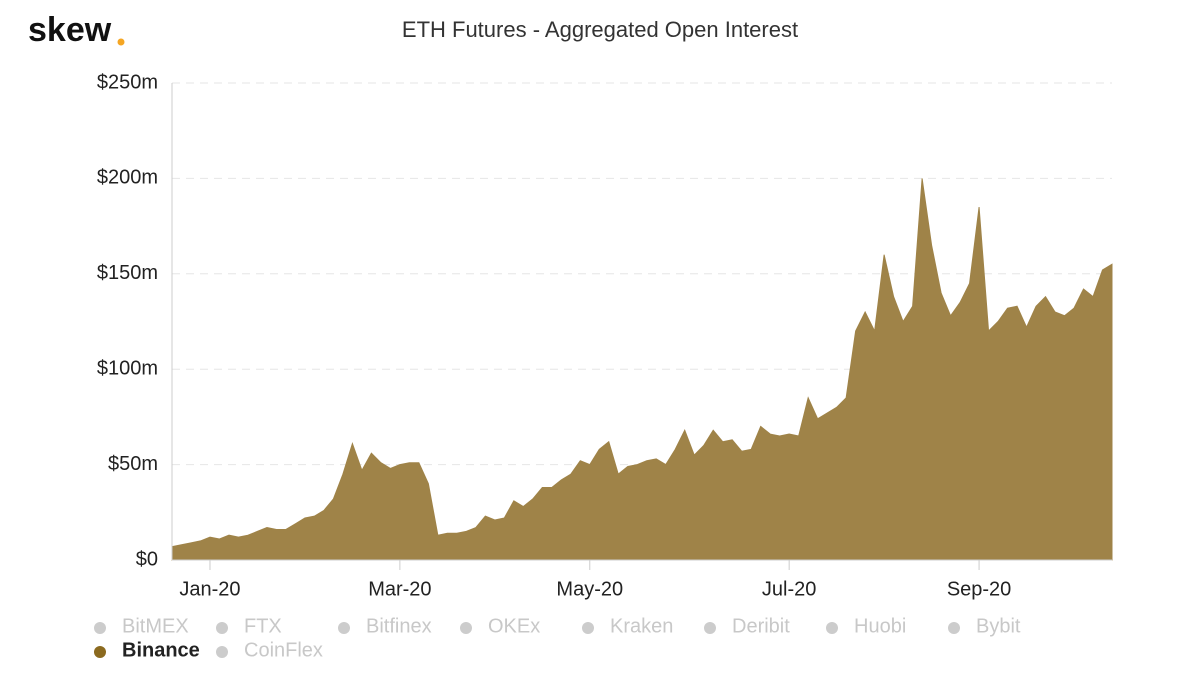 This screenshot has height=675, width=1200. What do you see at coordinates (761, 626) in the screenshot?
I see `legend-label: Deribit` at bounding box center [761, 626].